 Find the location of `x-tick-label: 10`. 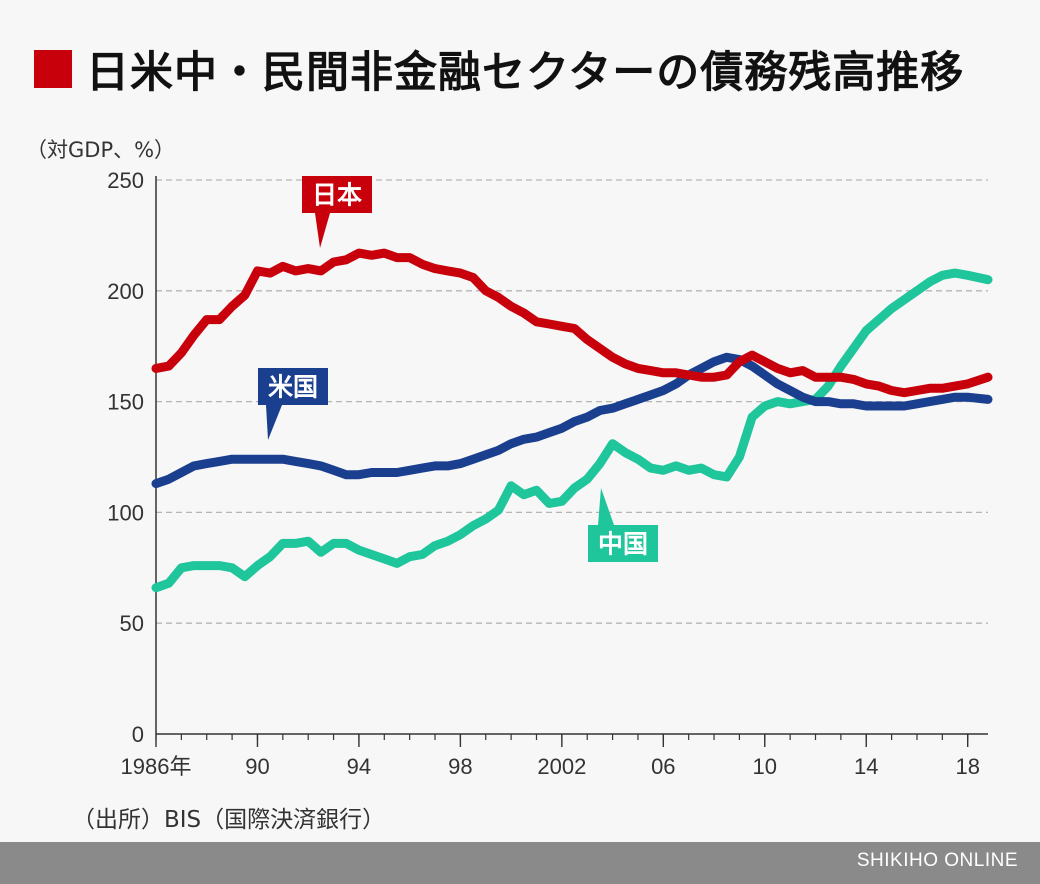

x-tick-label: 10 is located at coordinates (765, 766).